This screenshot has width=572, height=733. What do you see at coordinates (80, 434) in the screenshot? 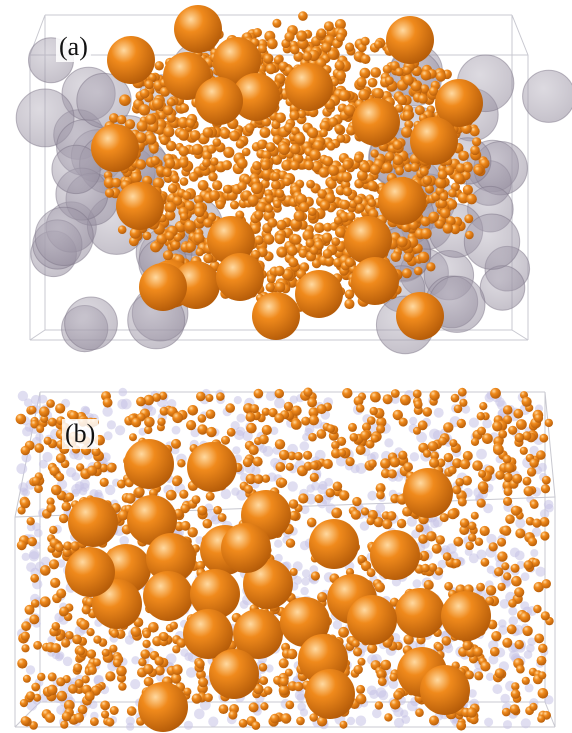
I see `panel-b-label: (b)` at bounding box center [80, 434].